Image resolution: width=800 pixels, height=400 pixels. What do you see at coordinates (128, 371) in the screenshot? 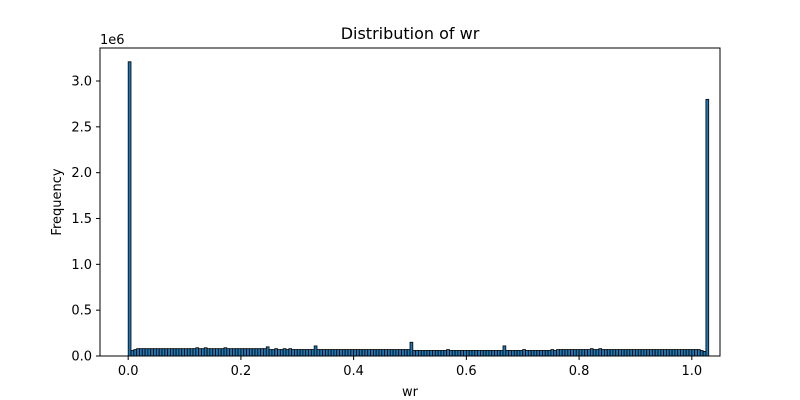
I see `x-tick-label: 0.0` at bounding box center [128, 371].